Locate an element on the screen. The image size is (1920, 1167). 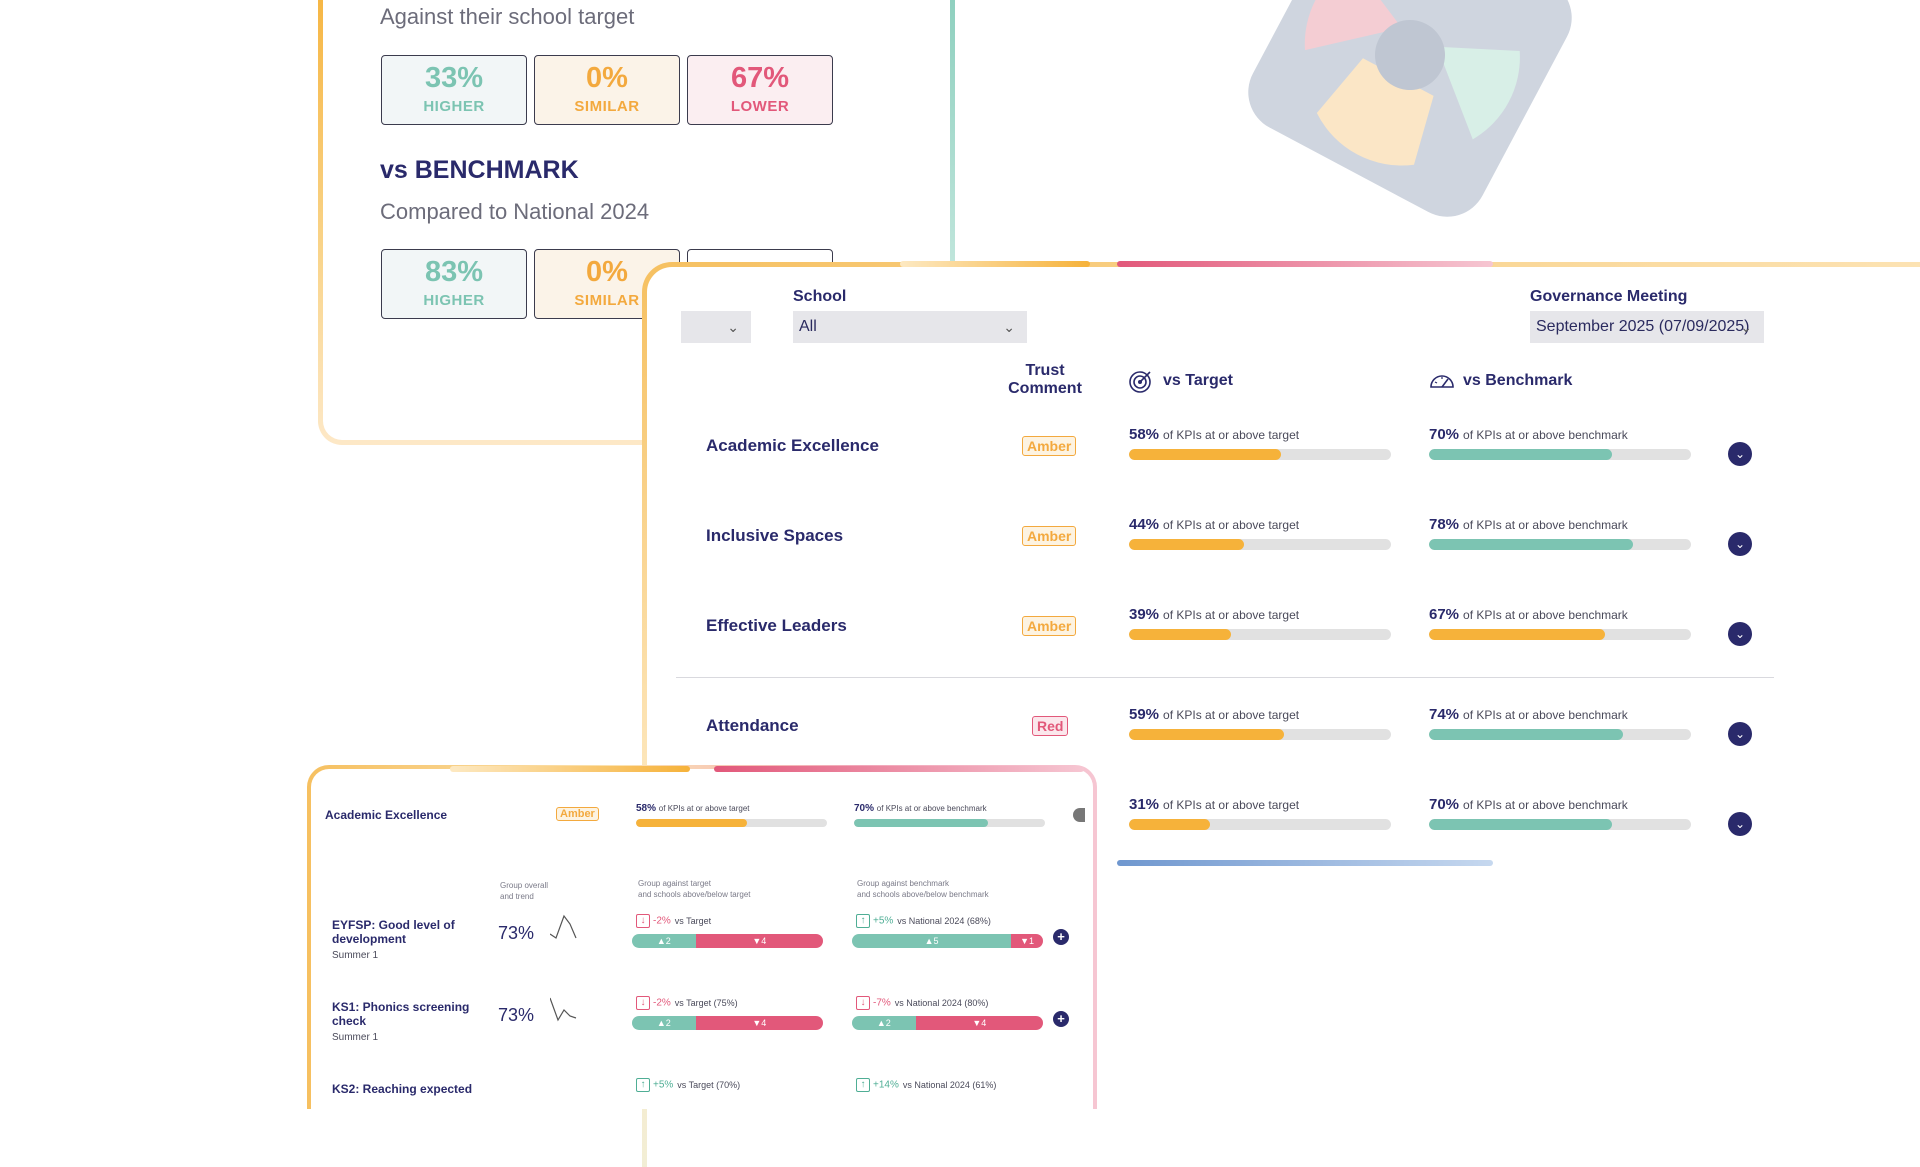
benchmark-delta-ref: vs National 2024 (61%) is located at coordinates (949, 1084).